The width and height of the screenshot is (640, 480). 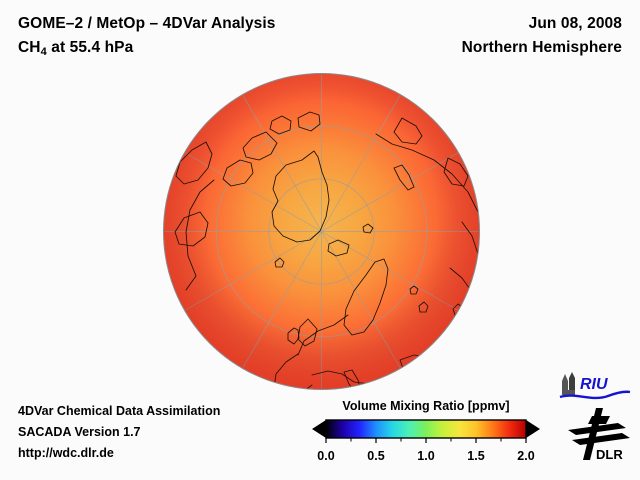 What do you see at coordinates (376, 456) in the screenshot?
I see `colorbar-tick-label: 0.5` at bounding box center [376, 456].